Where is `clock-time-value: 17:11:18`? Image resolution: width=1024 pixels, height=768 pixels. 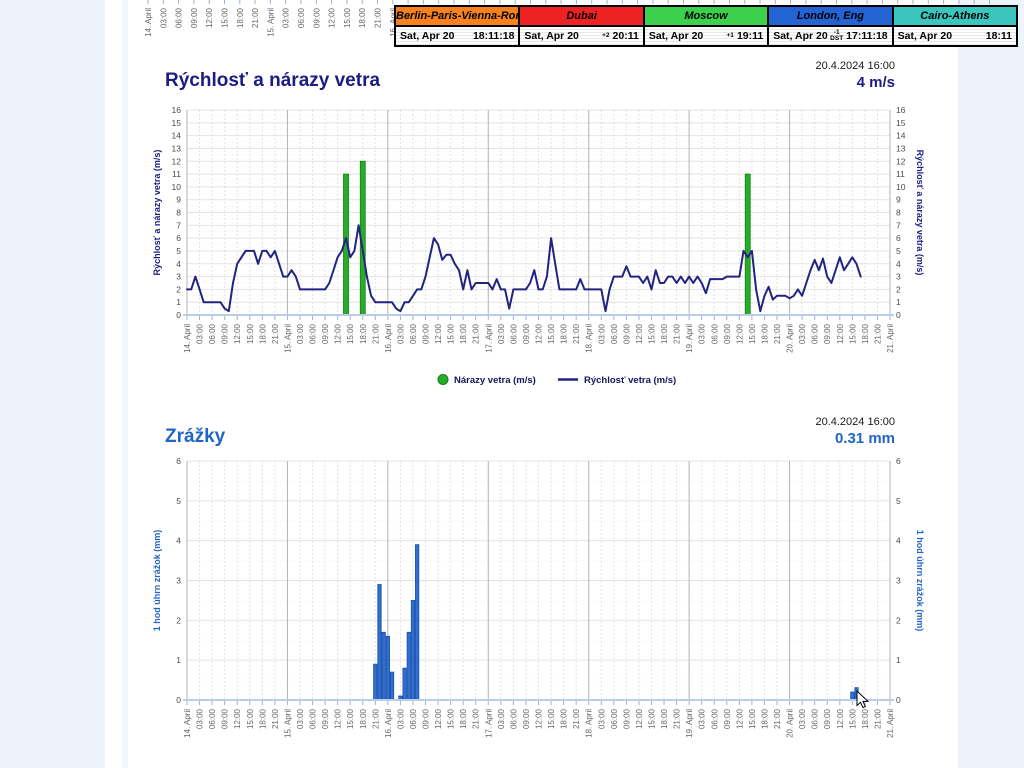
clock-time-value: 17:11:18 is located at coordinates (867, 36).